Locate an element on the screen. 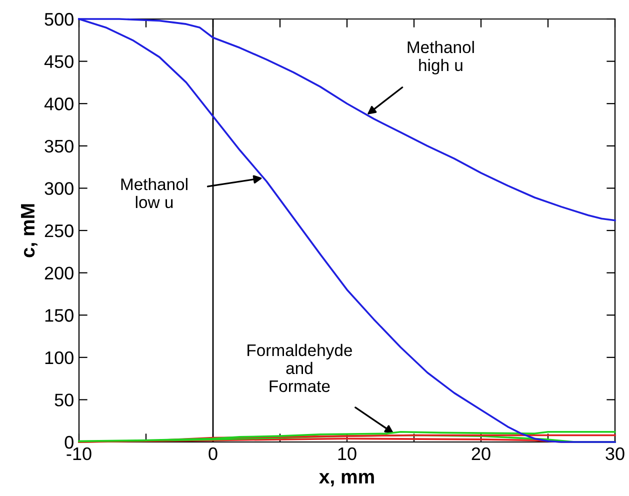 Image resolution: width=629 pixels, height=496 pixels. y-tick-label: 400 is located at coordinates (59, 104).